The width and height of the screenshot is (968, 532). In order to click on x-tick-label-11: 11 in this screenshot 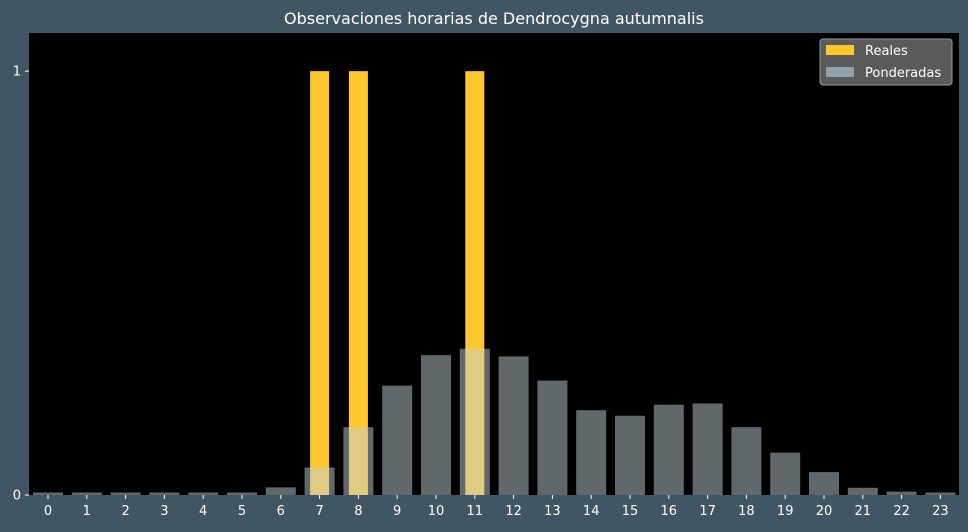, I will do `click(475, 511)`.